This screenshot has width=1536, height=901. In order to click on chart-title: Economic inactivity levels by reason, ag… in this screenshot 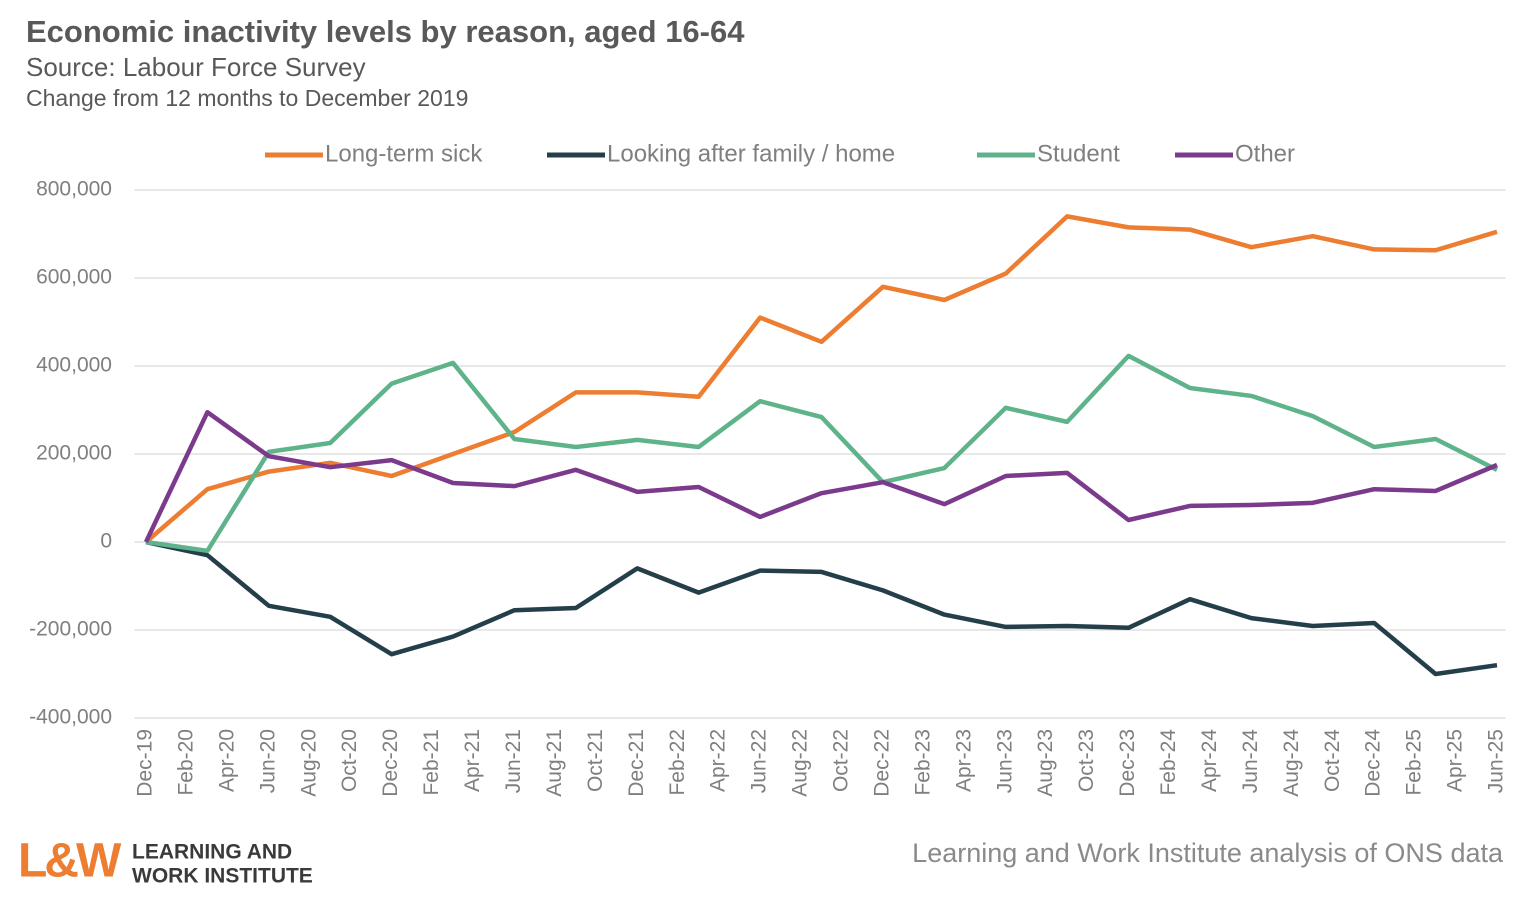, I will do `click(385, 31)`.